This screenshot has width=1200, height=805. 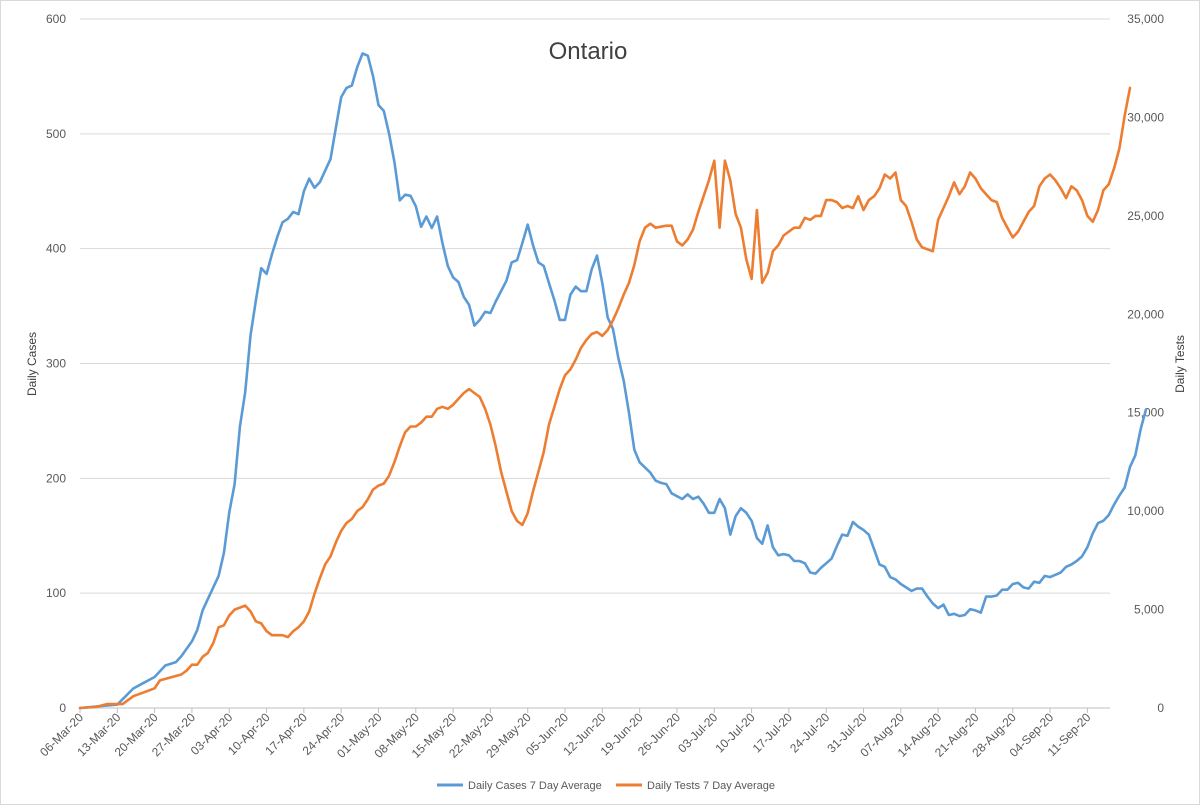 What do you see at coordinates (1145, 511) in the screenshot?
I see `y2-tick-label: 10,000` at bounding box center [1145, 511].